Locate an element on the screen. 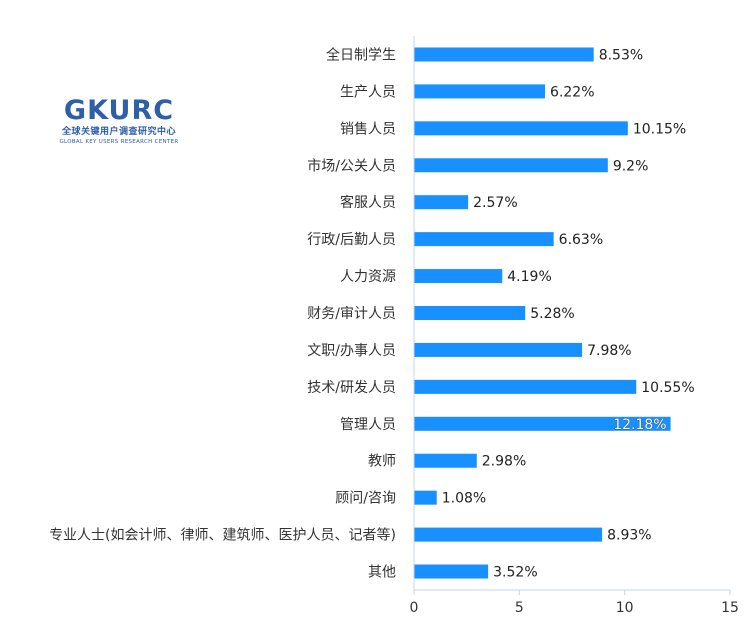 The image size is (752, 637). category-label: 专业人士(如会计师、律师、建筑师、医护人员、记者等) is located at coordinates (222, 535).